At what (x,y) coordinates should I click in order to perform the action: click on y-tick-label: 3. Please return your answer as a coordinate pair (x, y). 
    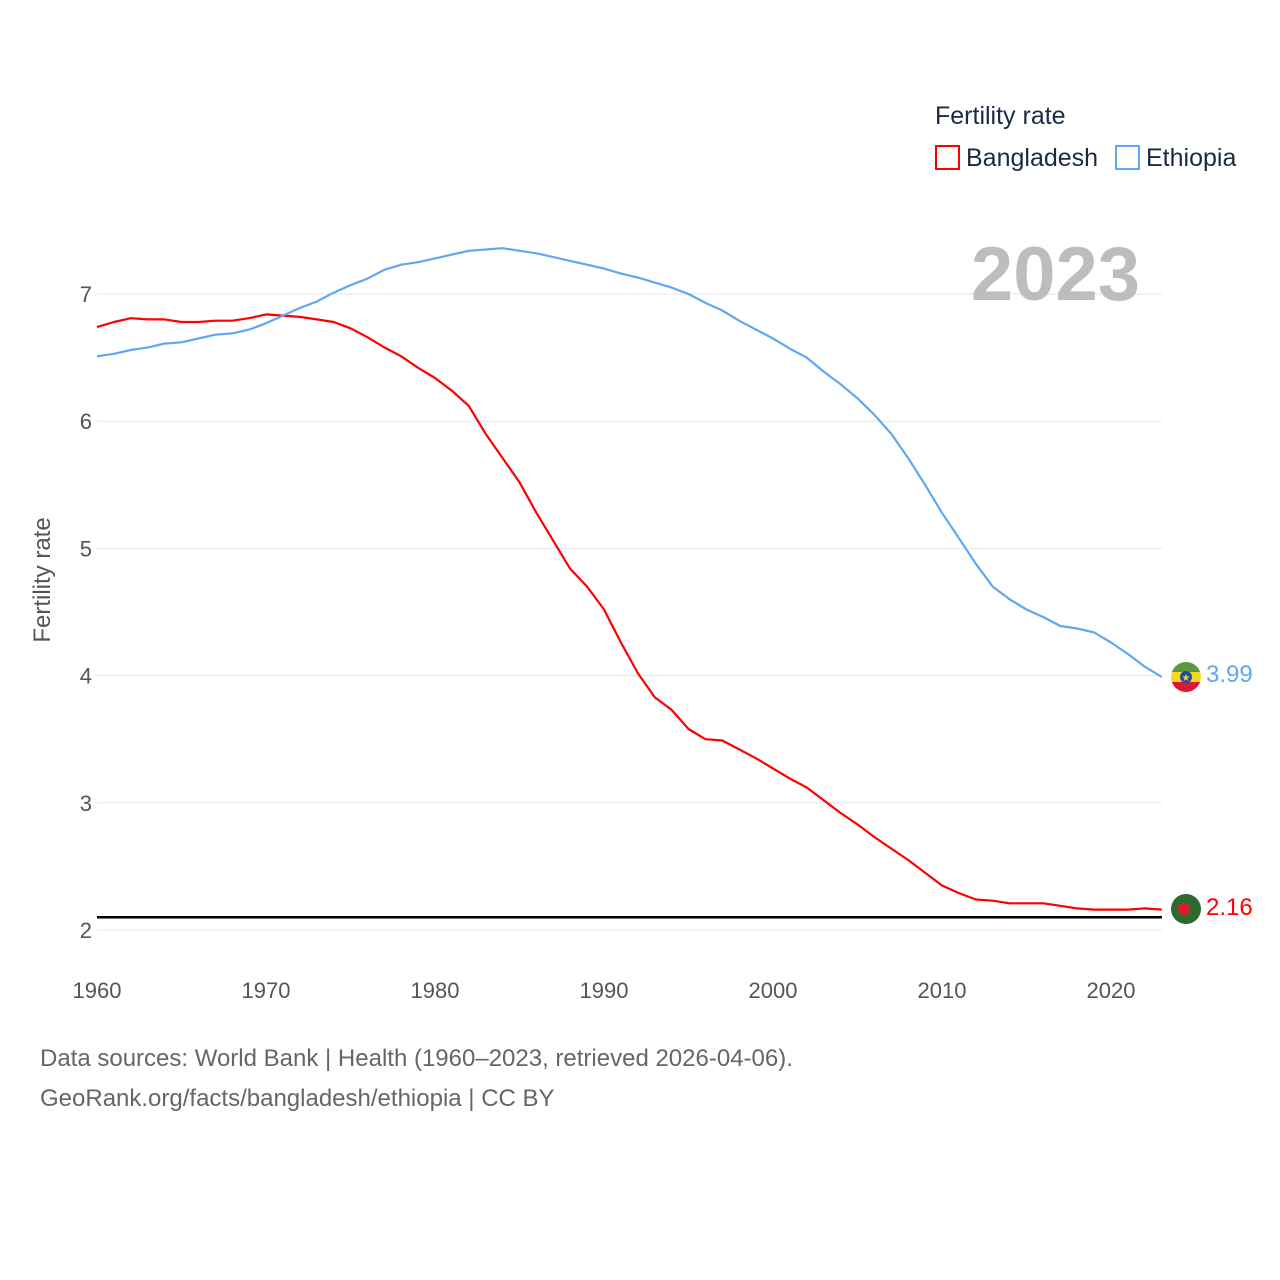
    Looking at the image, I should click on (86, 803).